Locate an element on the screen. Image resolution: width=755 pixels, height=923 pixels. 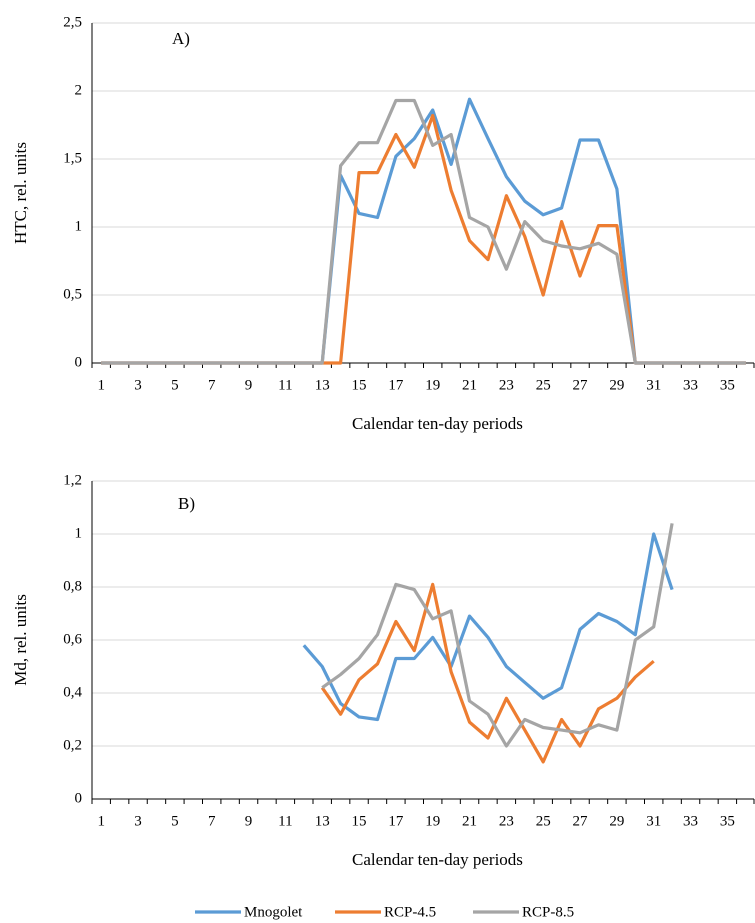
y-tick-label: 1,5 is located at coordinates (72, 158).